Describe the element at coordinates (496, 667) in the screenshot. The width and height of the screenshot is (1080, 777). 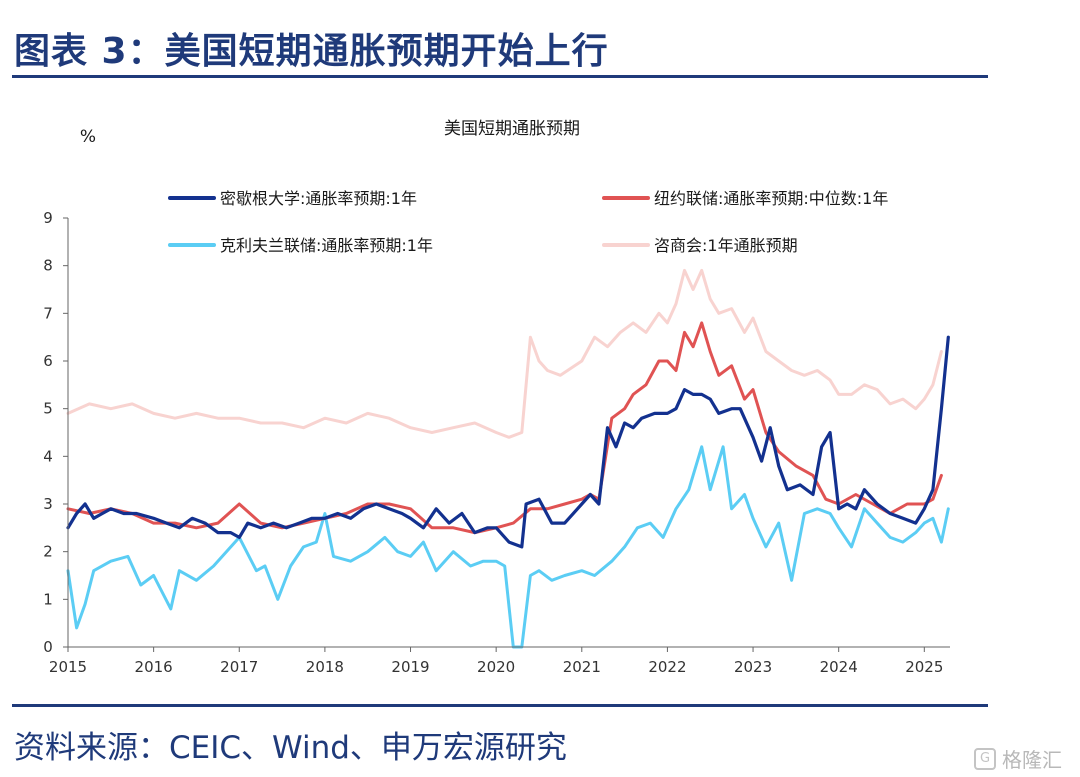
I see `x-tick-label: 2020` at that location.